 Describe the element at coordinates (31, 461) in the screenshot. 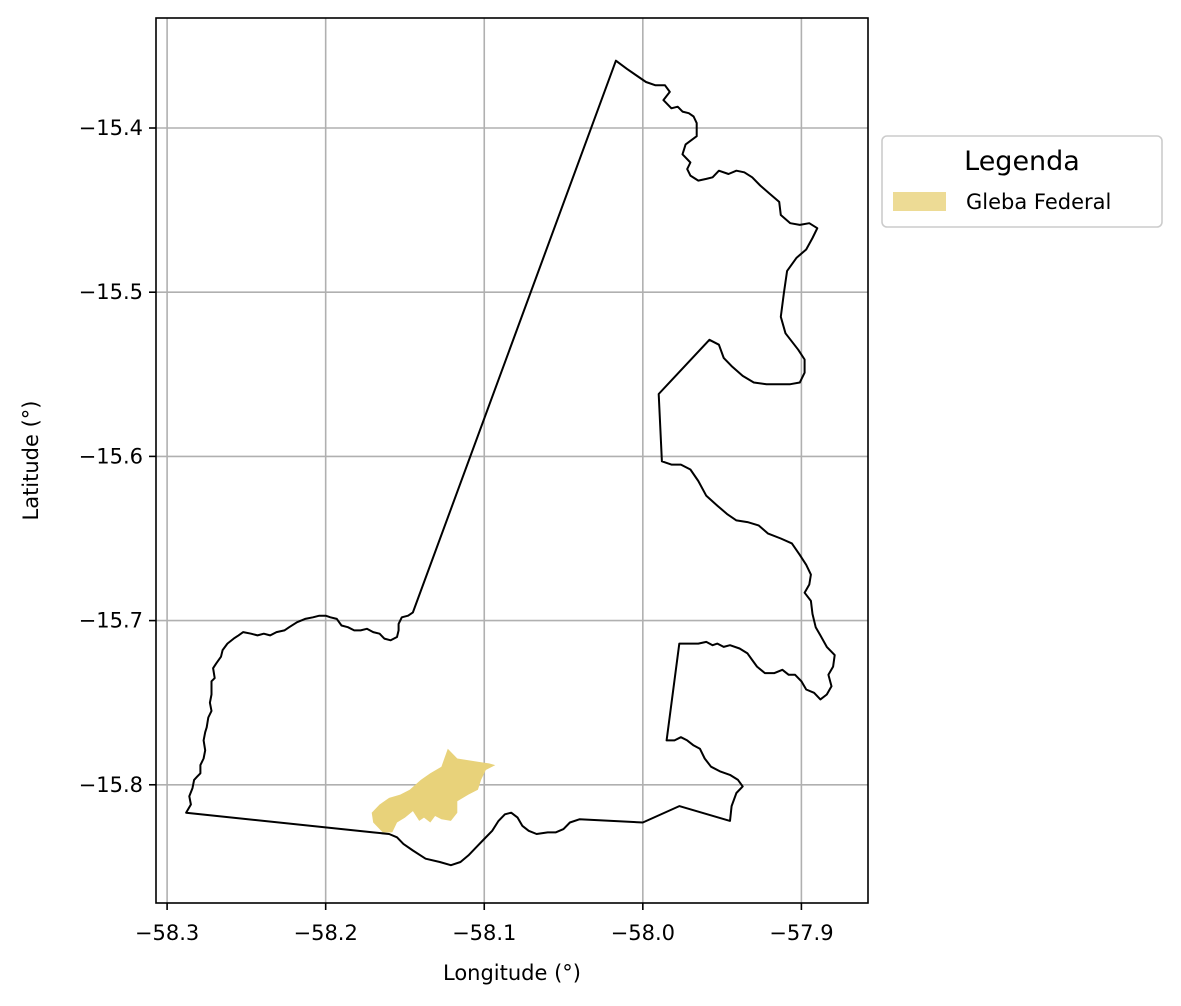

I see `y-axis-label: Latitude (°)` at that location.